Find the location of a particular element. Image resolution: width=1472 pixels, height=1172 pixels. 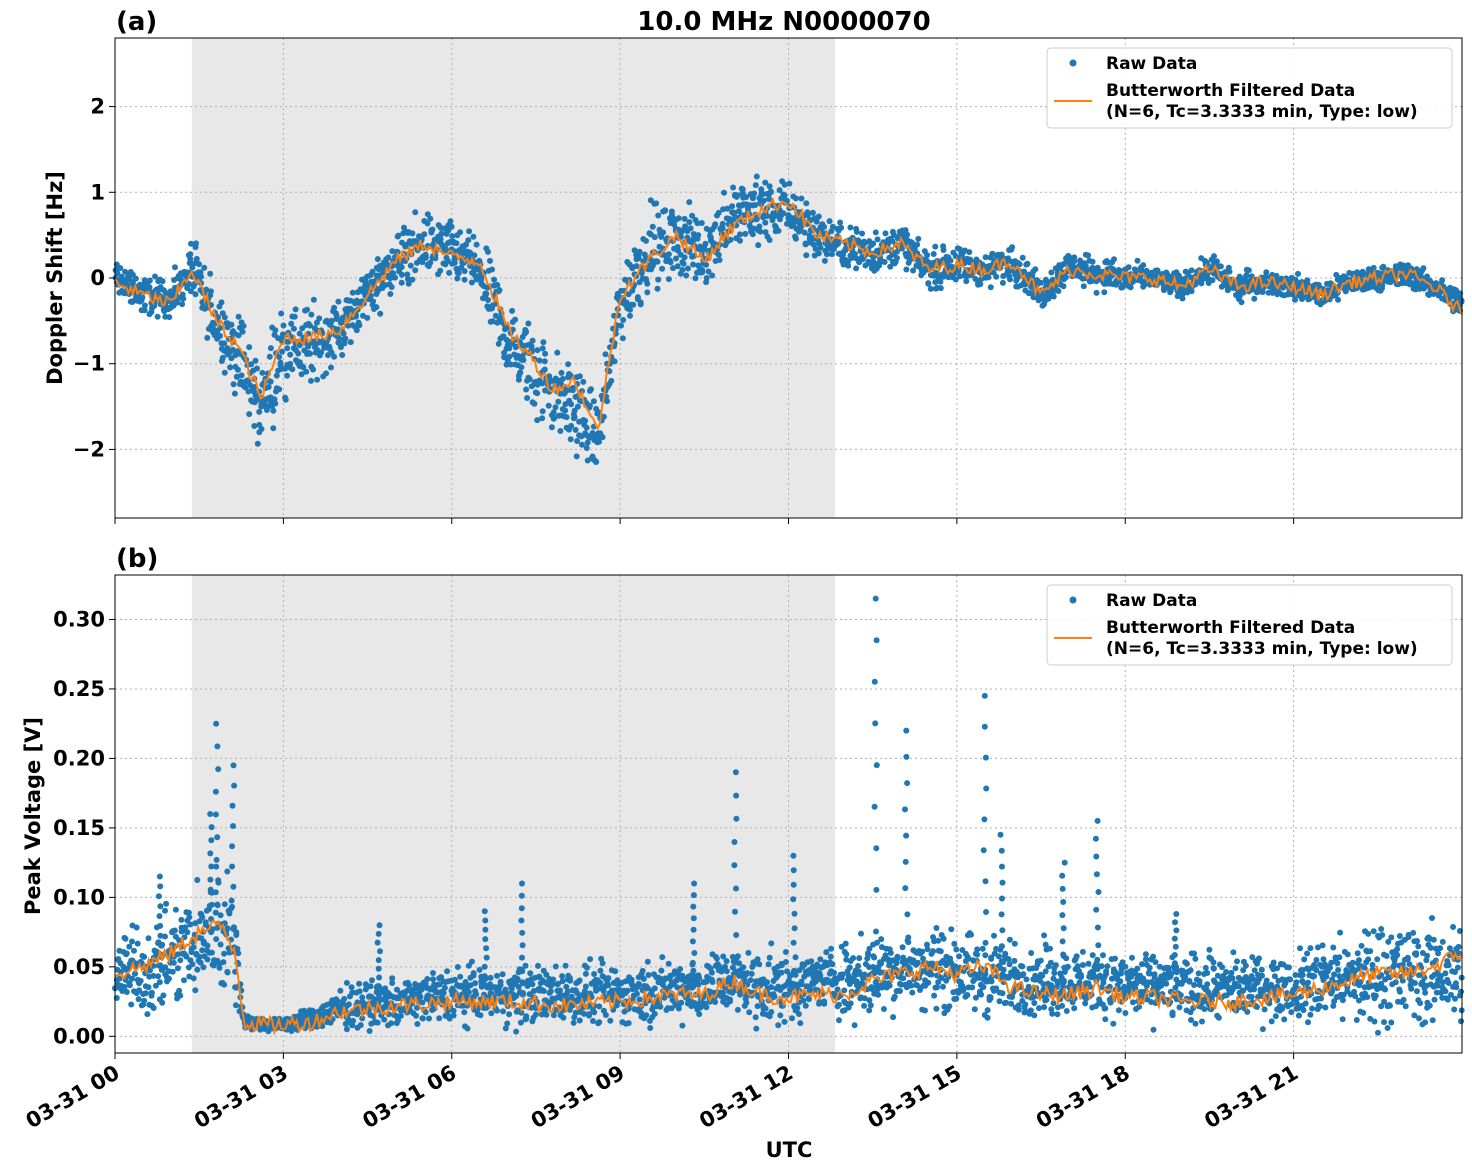

y-tick-label: 0 is located at coordinates (97, 278).